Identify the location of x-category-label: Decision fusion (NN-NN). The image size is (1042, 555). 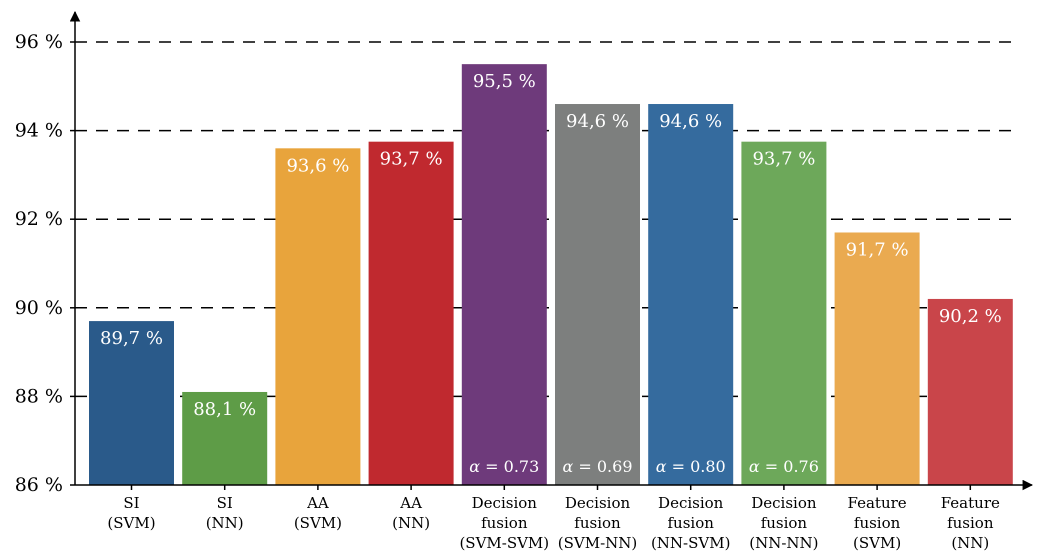
(783, 523).